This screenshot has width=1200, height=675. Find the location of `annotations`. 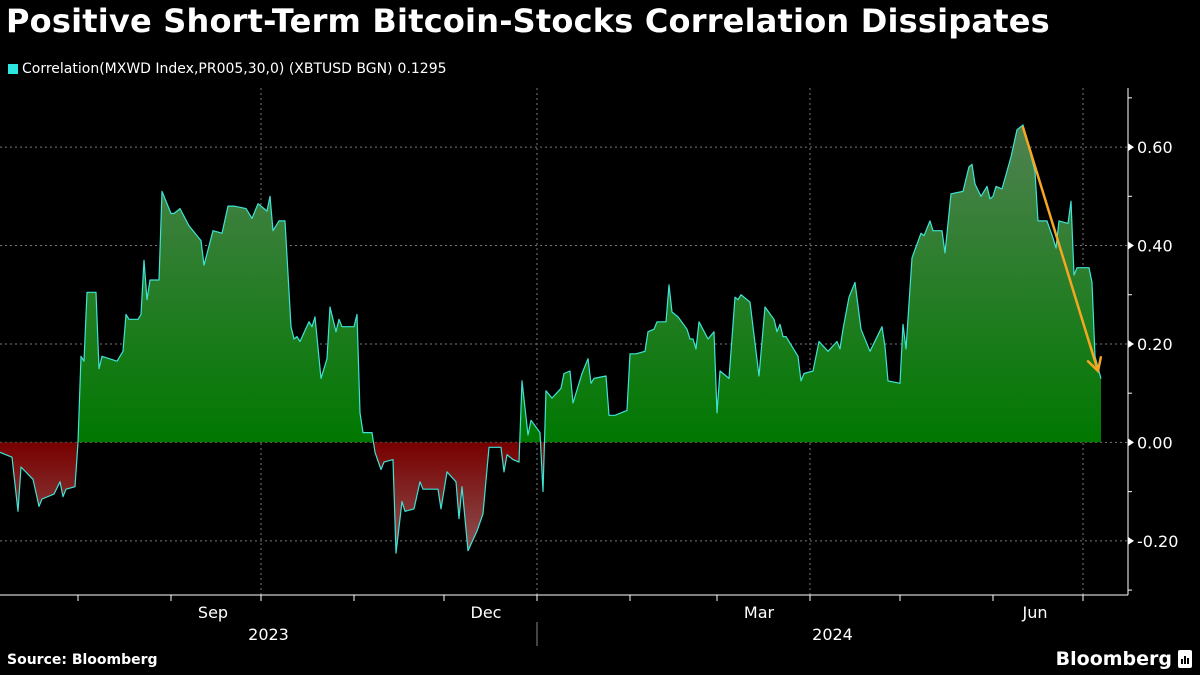

annotations is located at coordinates (1062, 250).